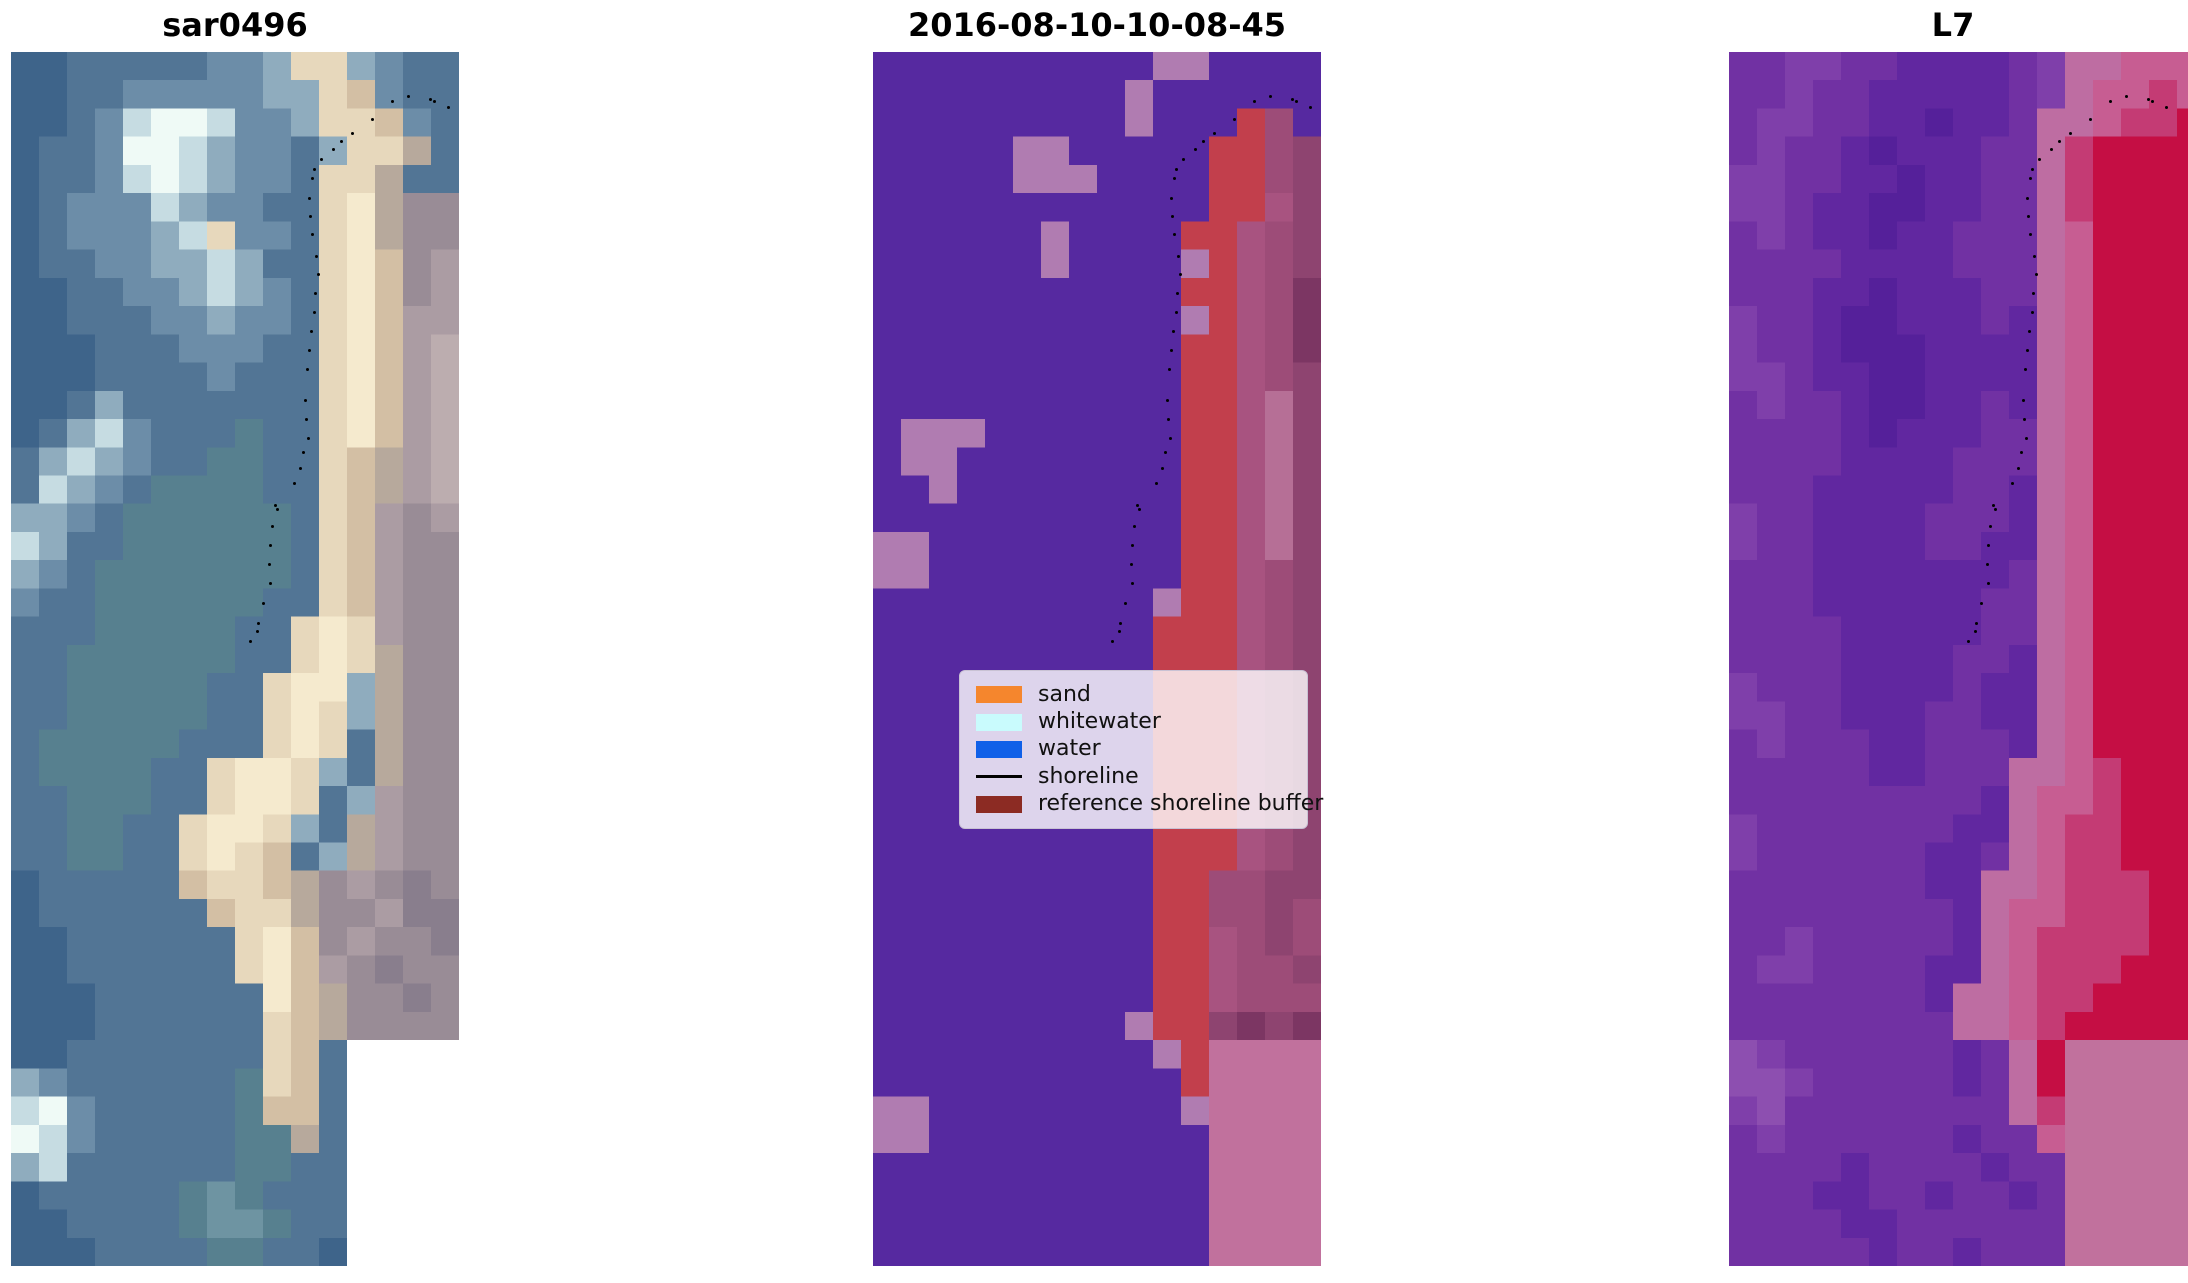  Describe the element at coordinates (1133, 694) in the screenshot. I see `legend-item-sand: sand` at that location.